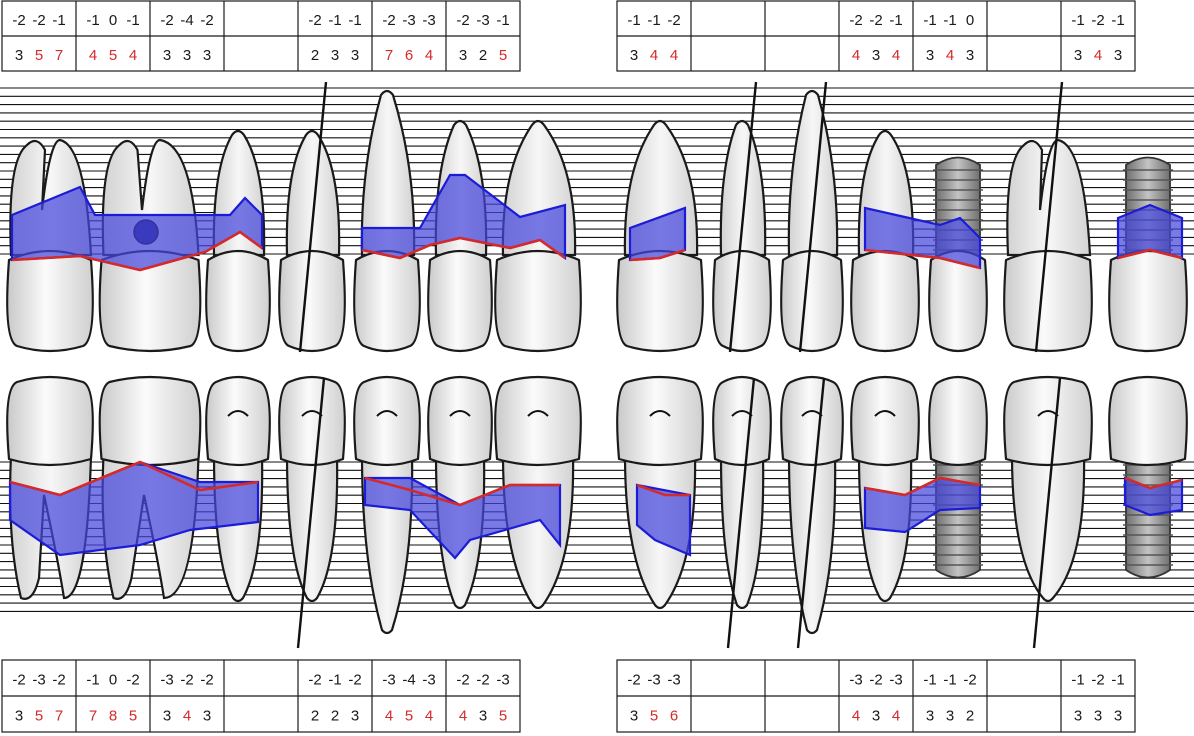  Describe the element at coordinates (813, 217) in the screenshot. I see `upper-canine-l-missing-mark` at that location.